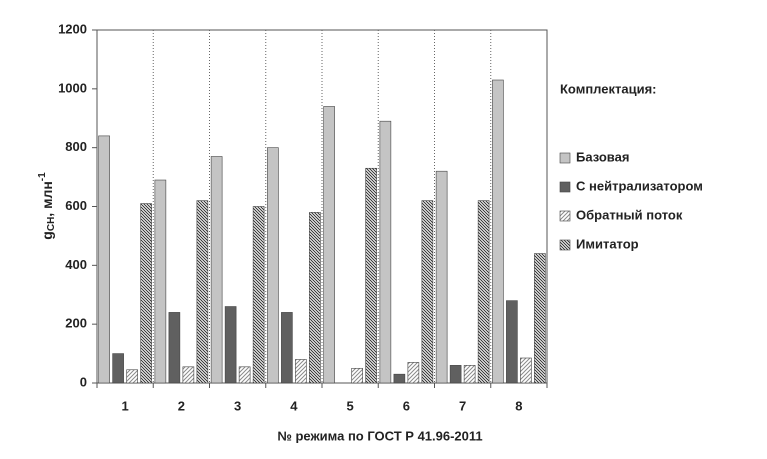 The height and width of the screenshot is (459, 767). I want to click on x-tick-label: 1, so click(125, 405).